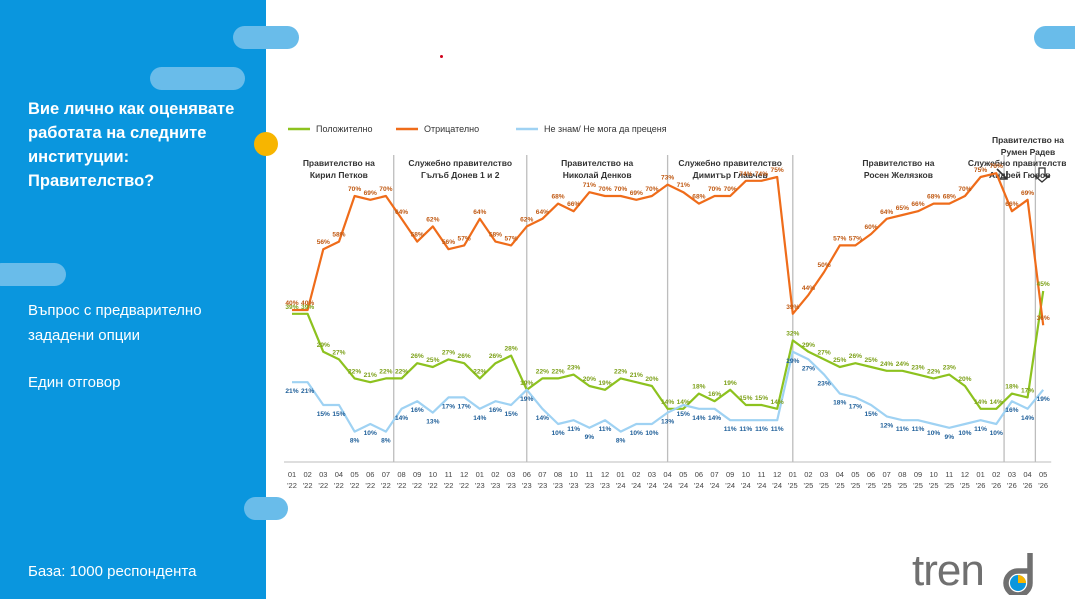 The image size is (1075, 599). I want to click on data-label: 68%, so click(933, 197).